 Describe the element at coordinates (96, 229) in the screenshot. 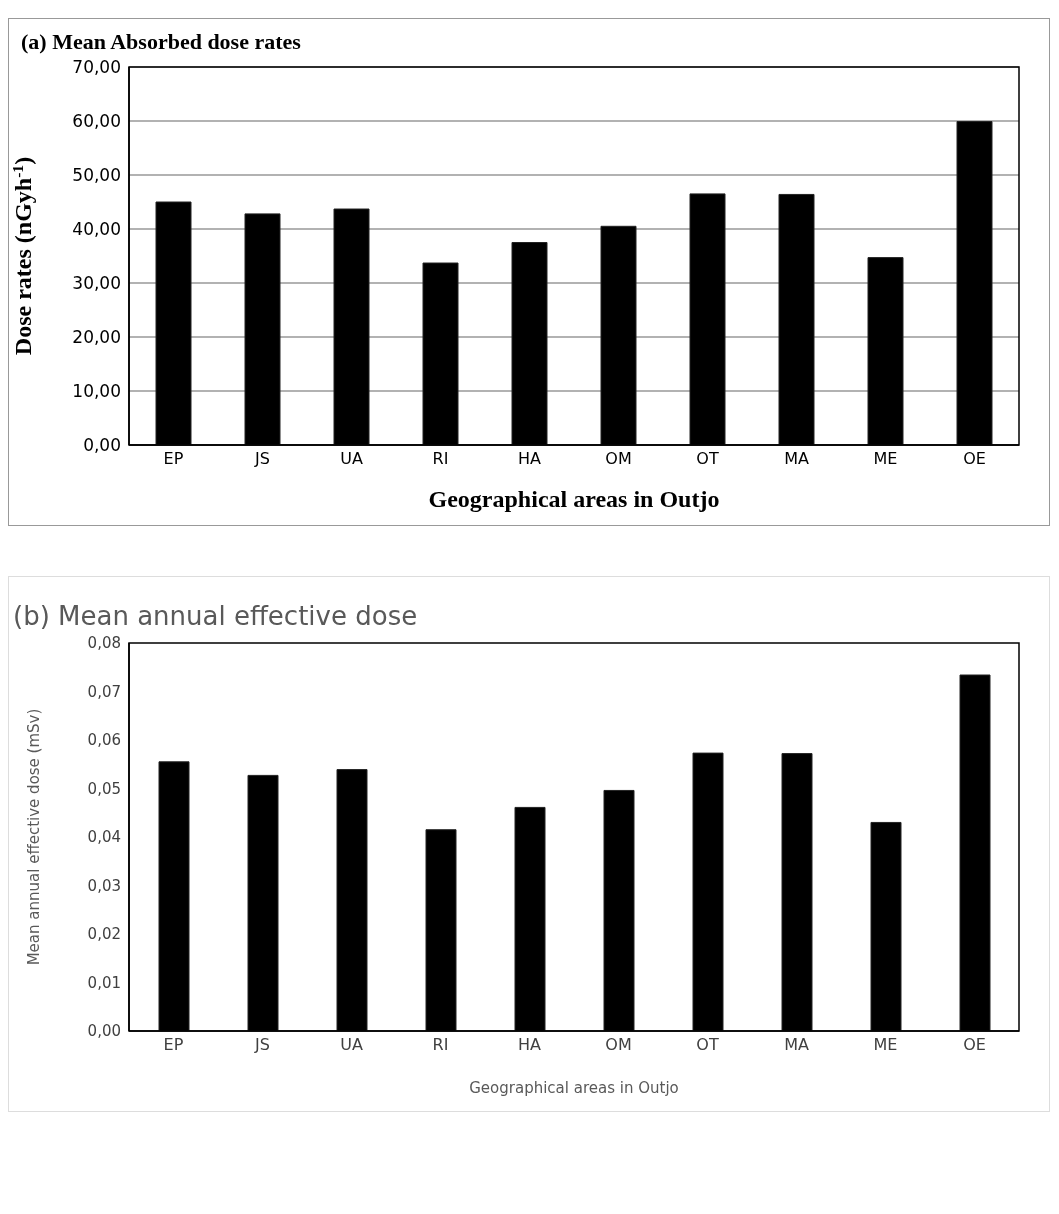

I see `y-tick-label: 40,00` at that location.